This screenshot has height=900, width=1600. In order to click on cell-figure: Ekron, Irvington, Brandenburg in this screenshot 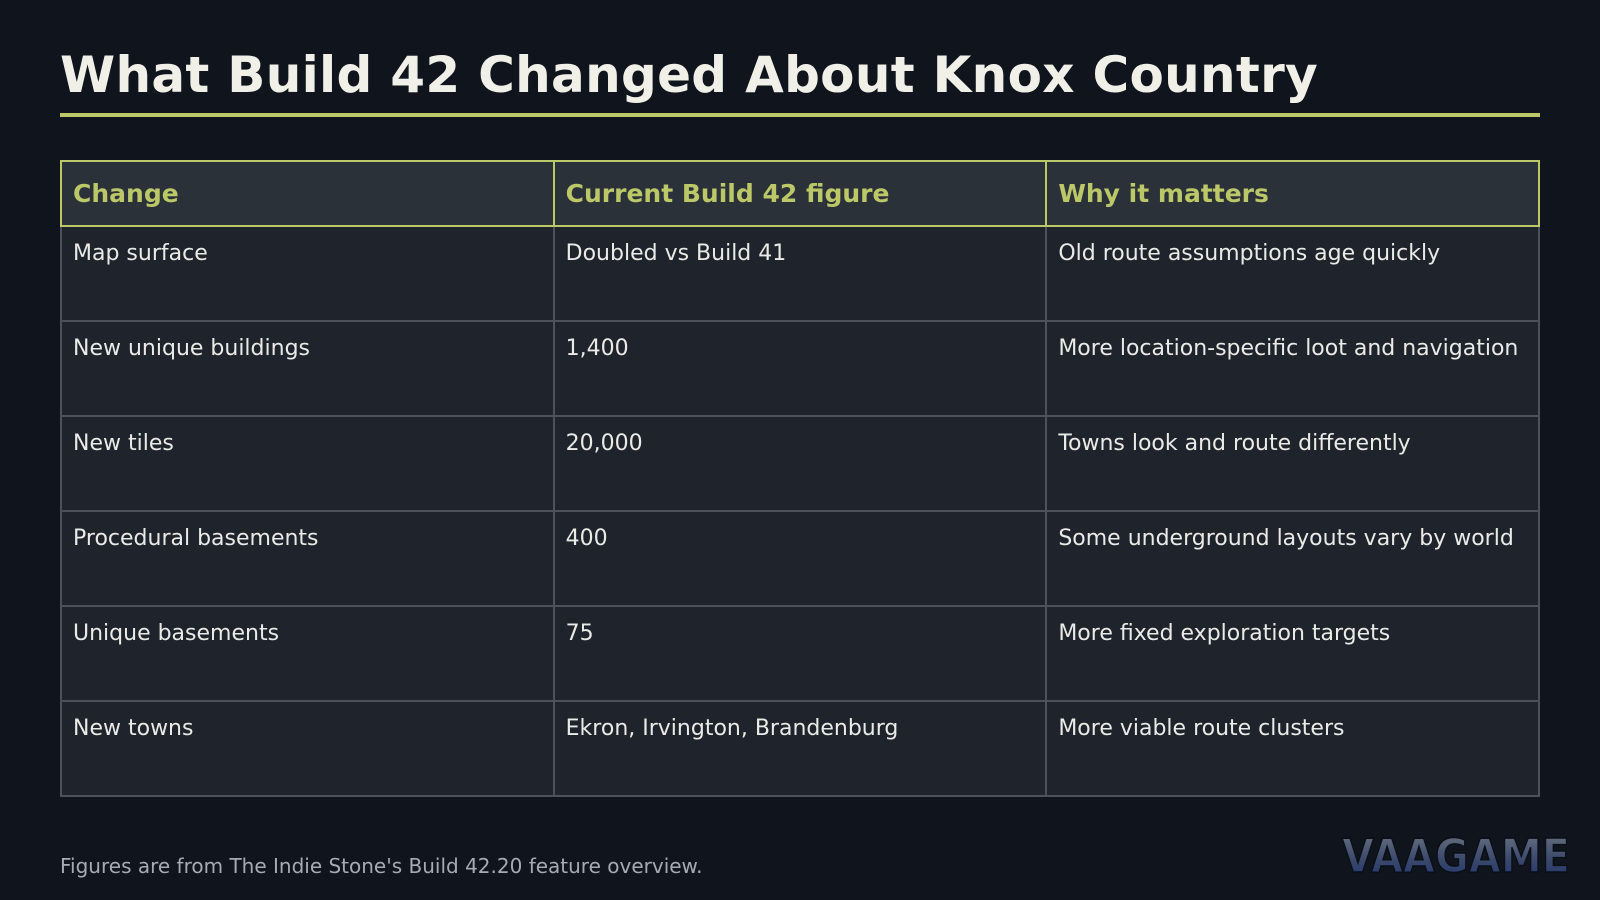, I will do `click(800, 748)`.